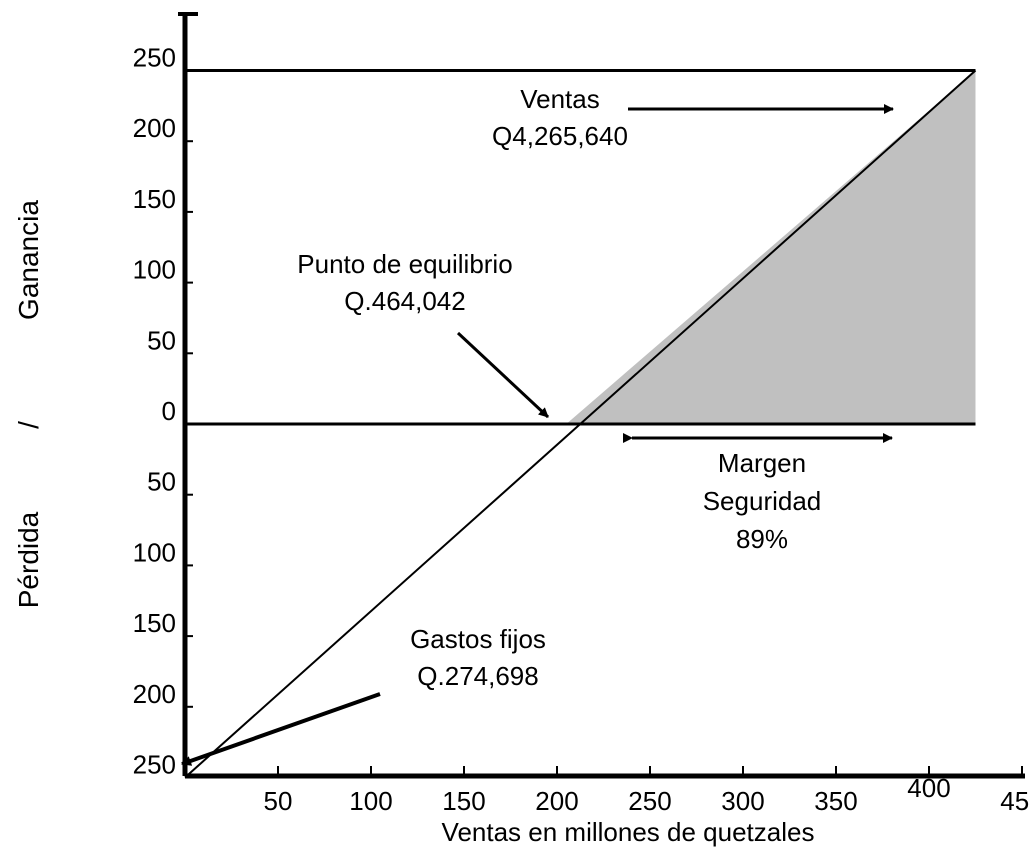 The width and height of the screenshot is (1030, 854). Describe the element at coordinates (370, 801) in the screenshot. I see `x-tick-label-1: 100` at that location.